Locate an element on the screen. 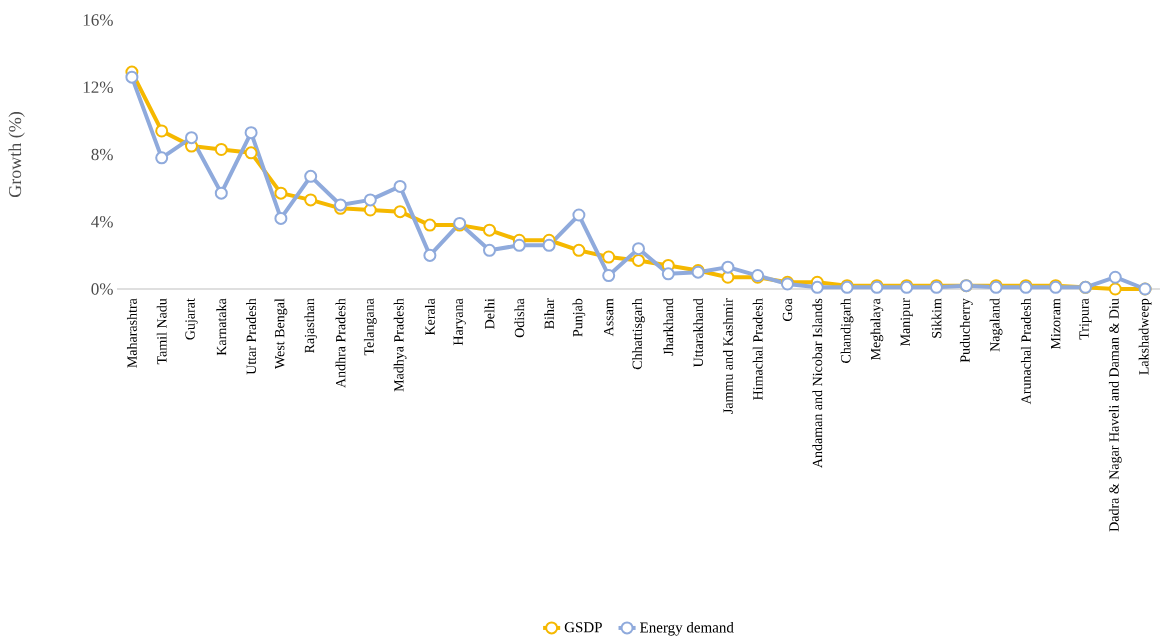 The height and width of the screenshot is (643, 1170). x-tick-label: Maharashtra is located at coordinates (131, 333).